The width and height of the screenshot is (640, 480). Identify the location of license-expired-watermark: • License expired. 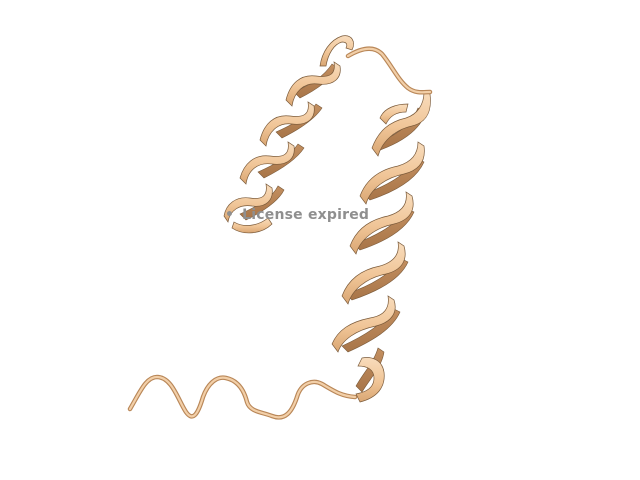
(297, 215).